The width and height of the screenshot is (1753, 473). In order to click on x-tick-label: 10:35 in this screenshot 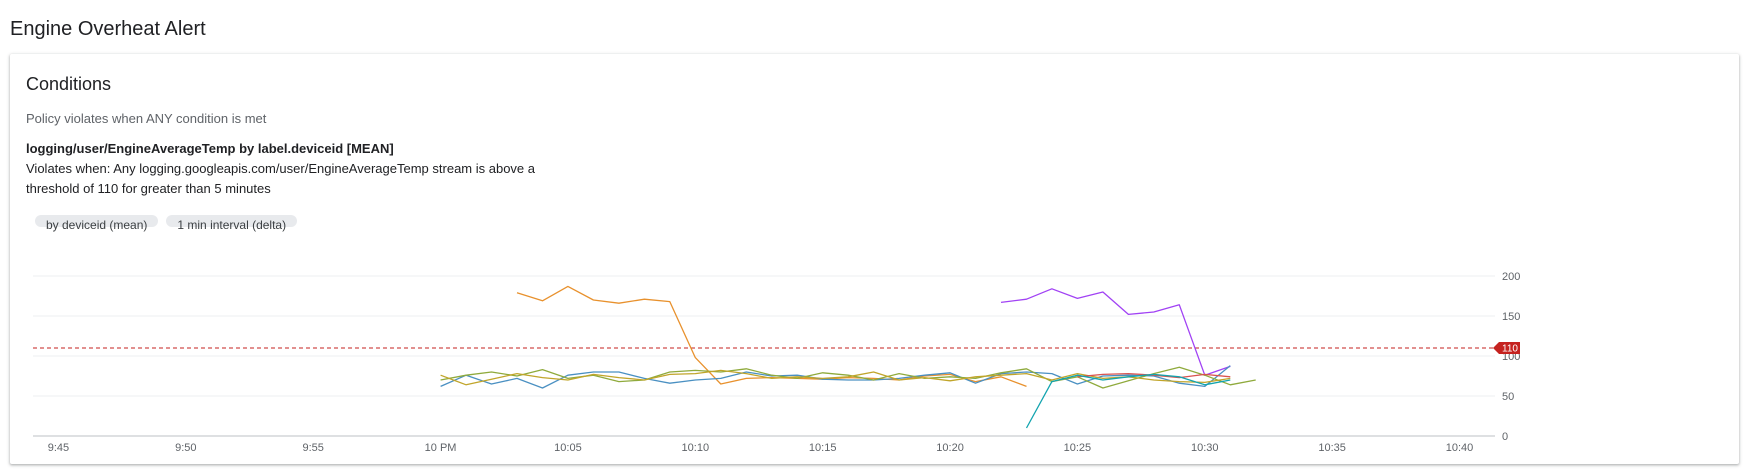, I will do `click(1332, 448)`.